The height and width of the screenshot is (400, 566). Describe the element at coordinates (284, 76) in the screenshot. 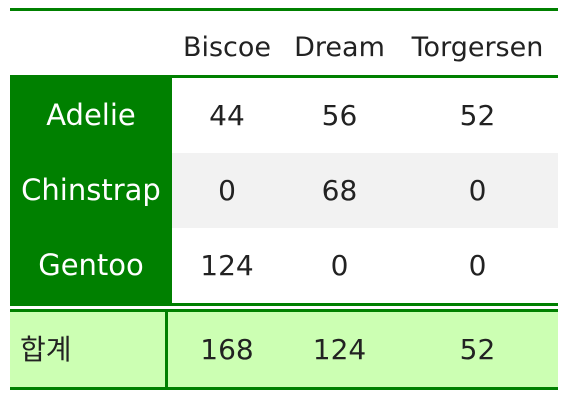

I see `header-rule` at that location.